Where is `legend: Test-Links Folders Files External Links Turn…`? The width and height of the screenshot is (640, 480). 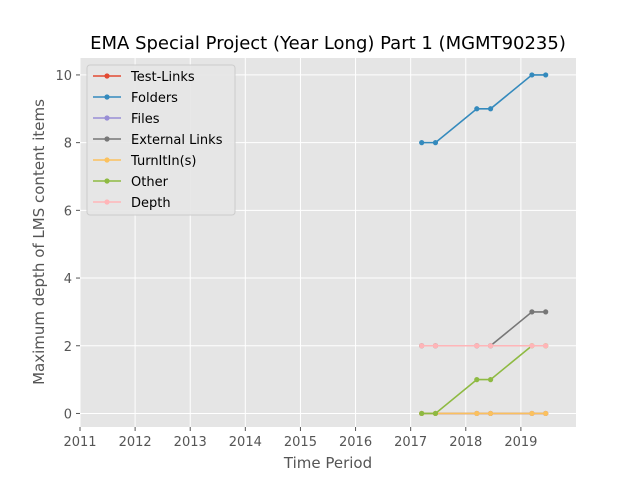
legend: Test-Links Folders Files External Links Turn… is located at coordinates (161, 140).